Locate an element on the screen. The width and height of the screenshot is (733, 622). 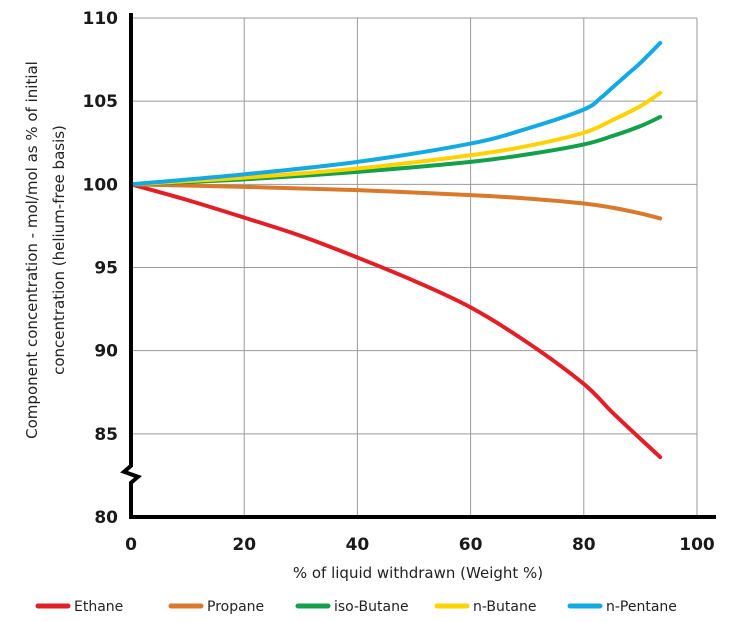
y-tick-labels: 80 85 90 95 100 105 110 is located at coordinates (101, 268).